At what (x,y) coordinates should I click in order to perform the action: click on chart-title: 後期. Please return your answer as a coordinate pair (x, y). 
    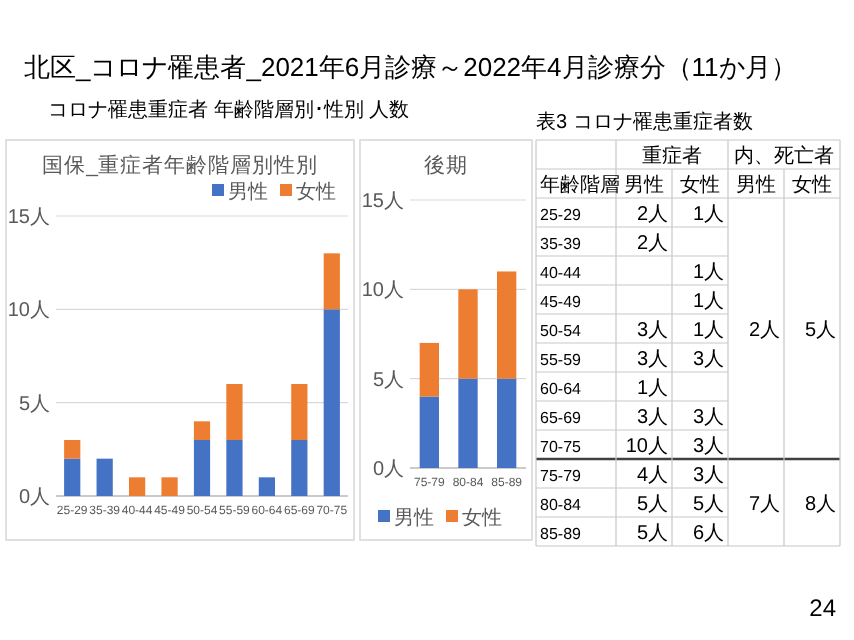
    Looking at the image, I should click on (446, 166).